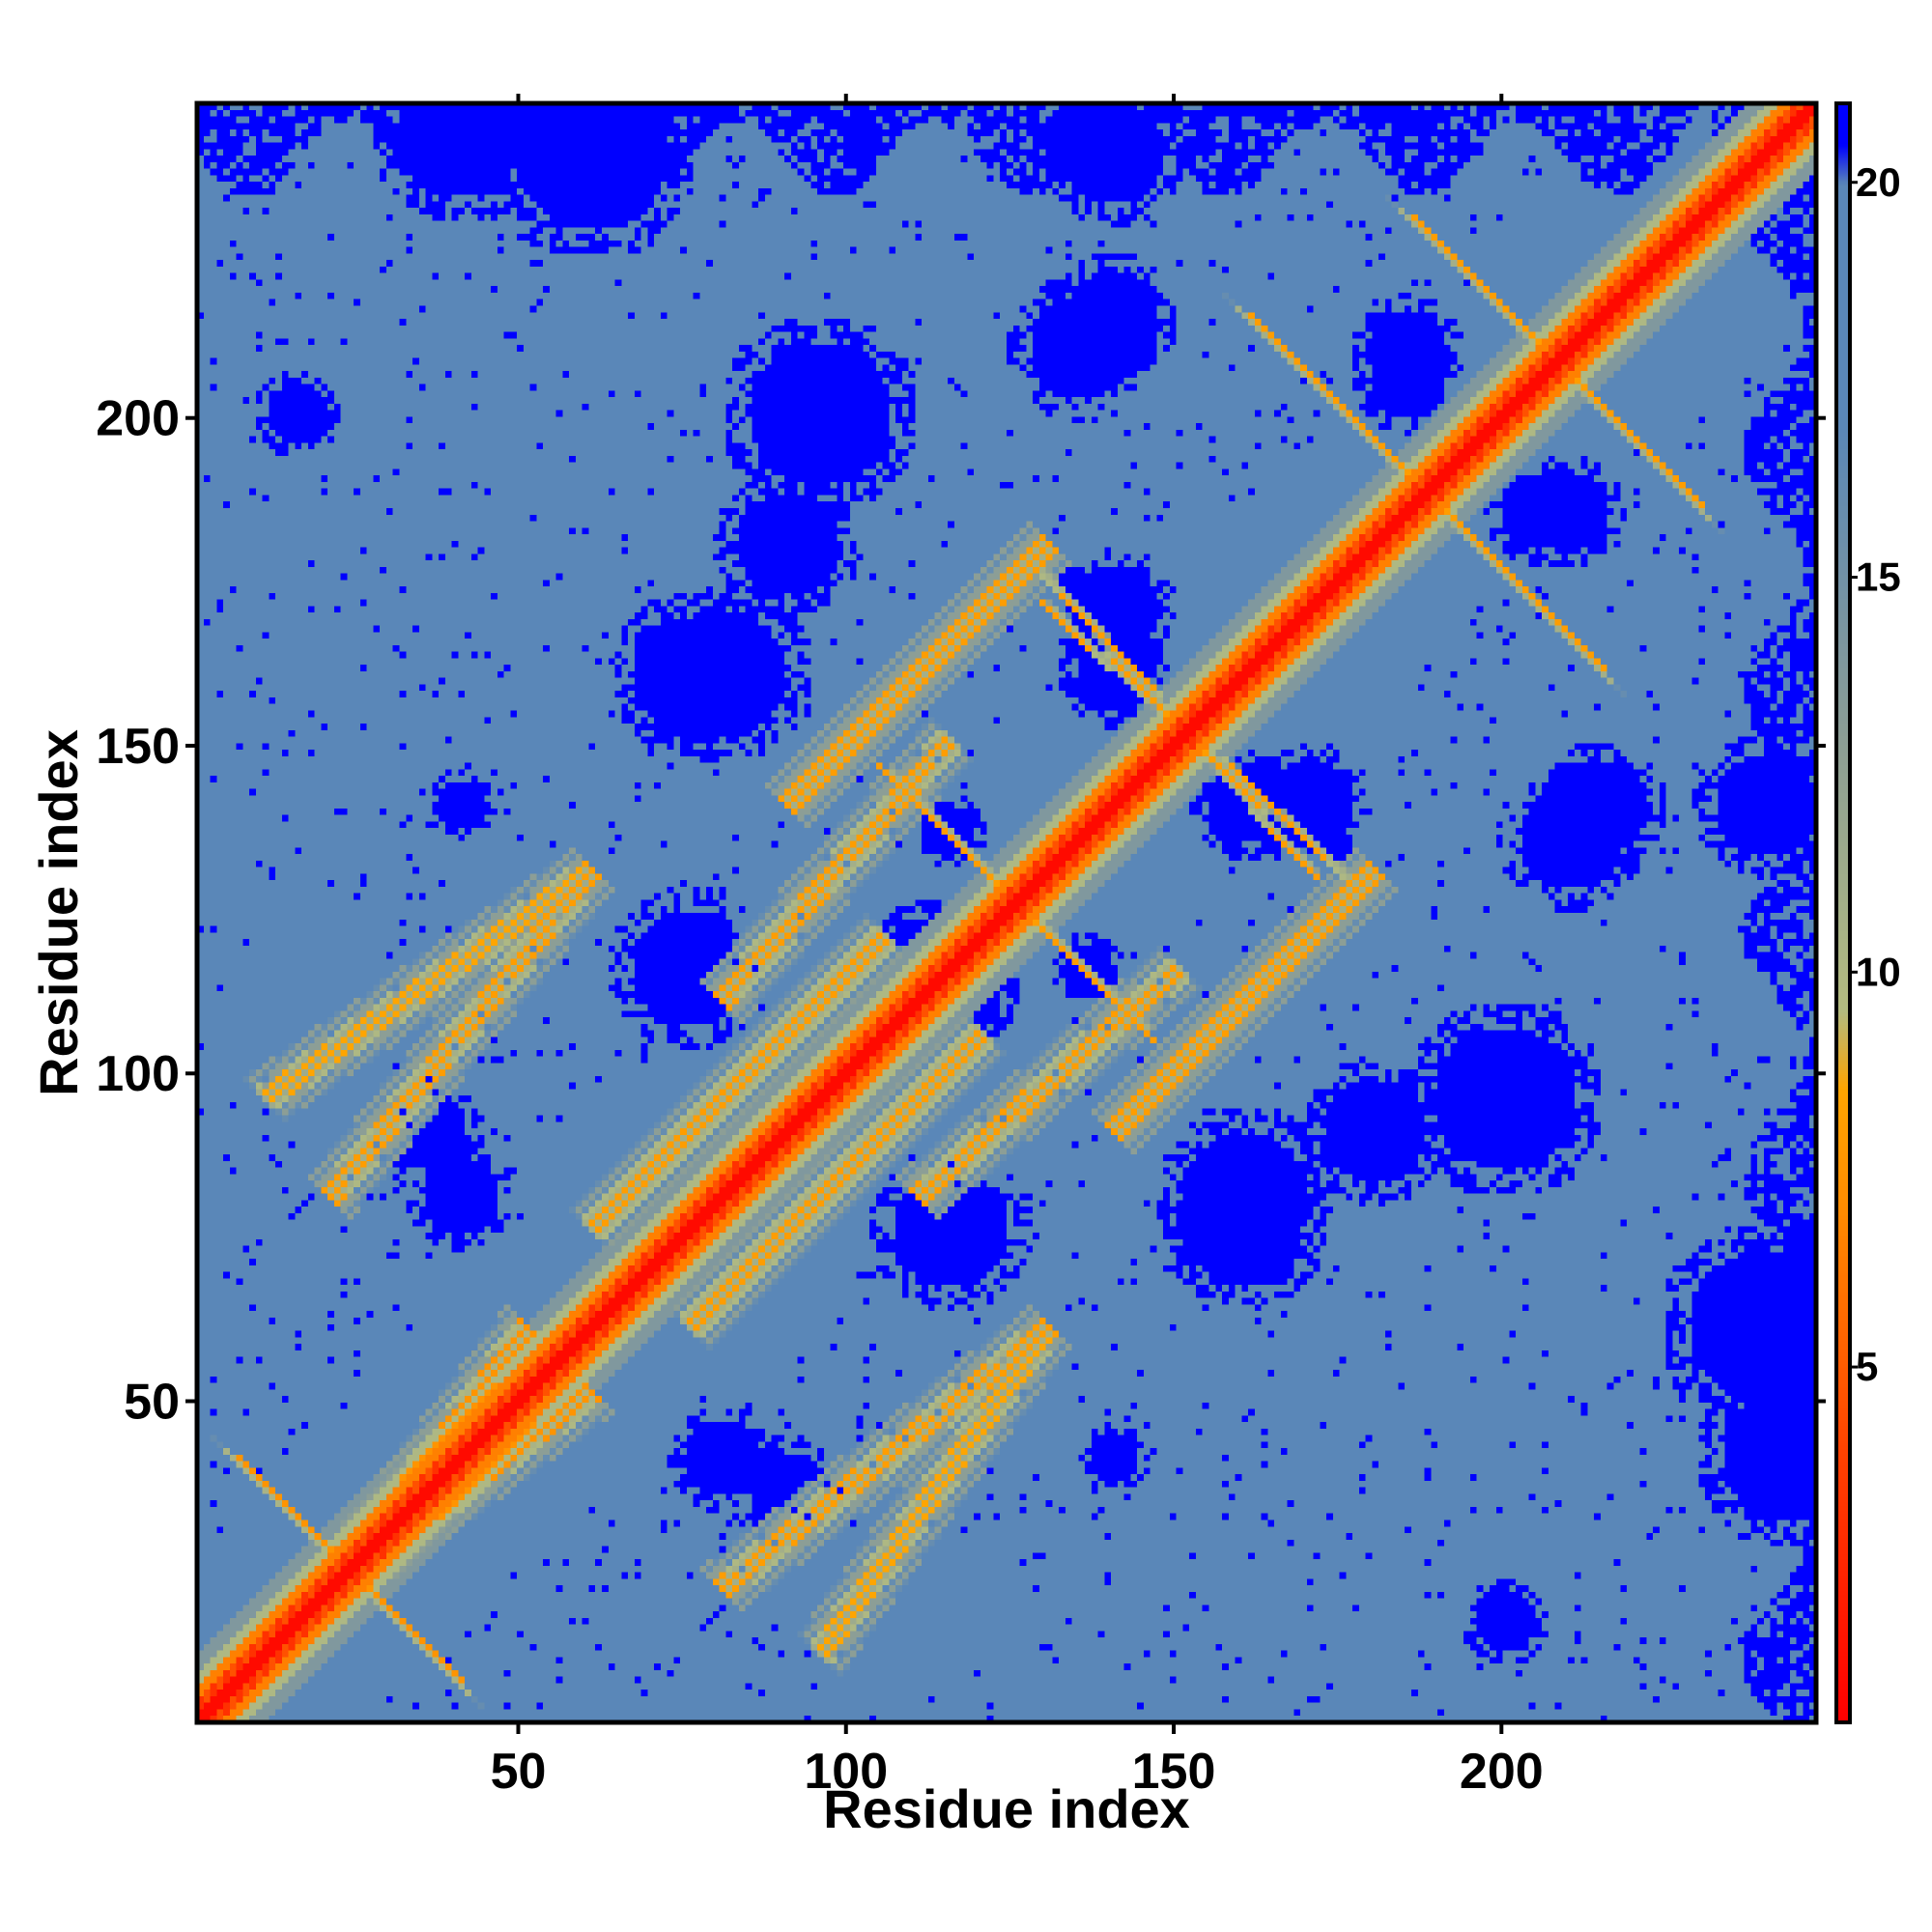 This screenshot has height=1932, width=1932. What do you see at coordinates (519, 1772) in the screenshot?
I see `x-tick-label: 50` at bounding box center [519, 1772].